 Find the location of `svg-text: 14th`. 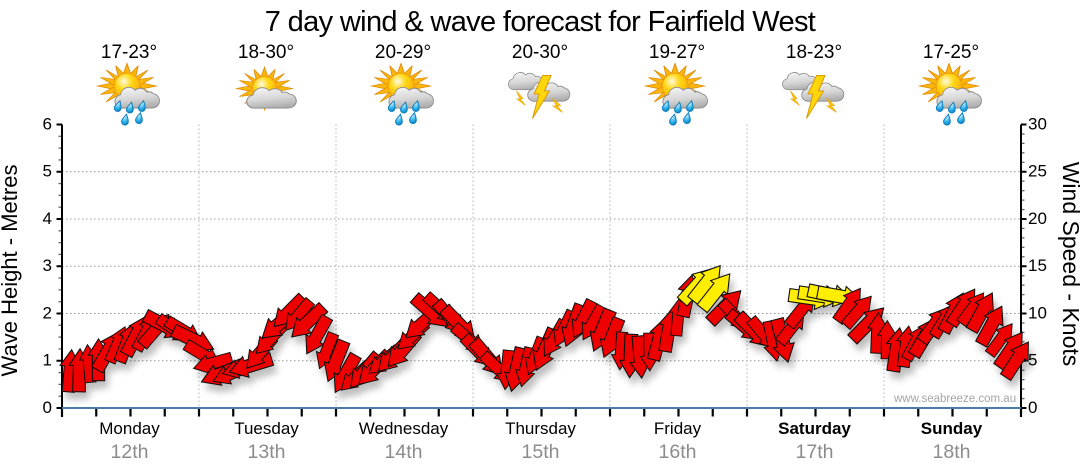

svg-text: 14th is located at coordinates (404, 452).